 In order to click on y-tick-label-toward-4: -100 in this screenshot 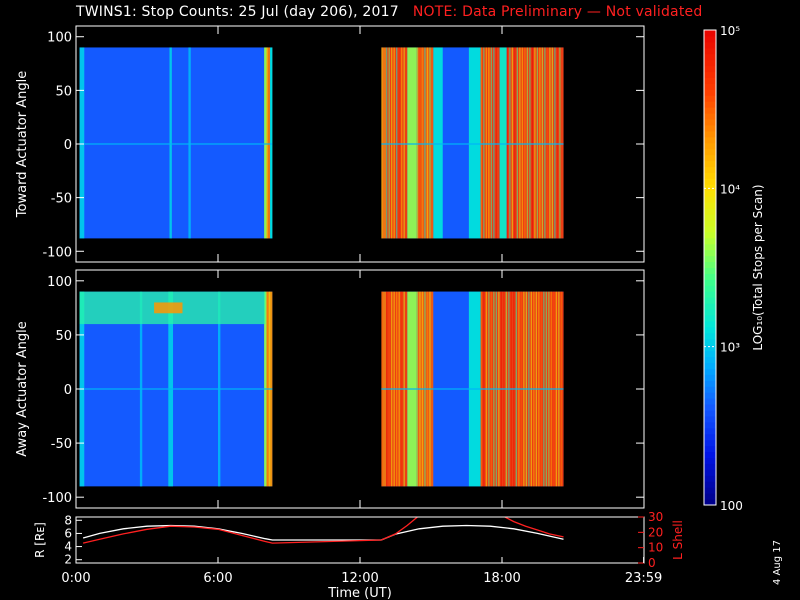, I will do `click(57, 252)`.